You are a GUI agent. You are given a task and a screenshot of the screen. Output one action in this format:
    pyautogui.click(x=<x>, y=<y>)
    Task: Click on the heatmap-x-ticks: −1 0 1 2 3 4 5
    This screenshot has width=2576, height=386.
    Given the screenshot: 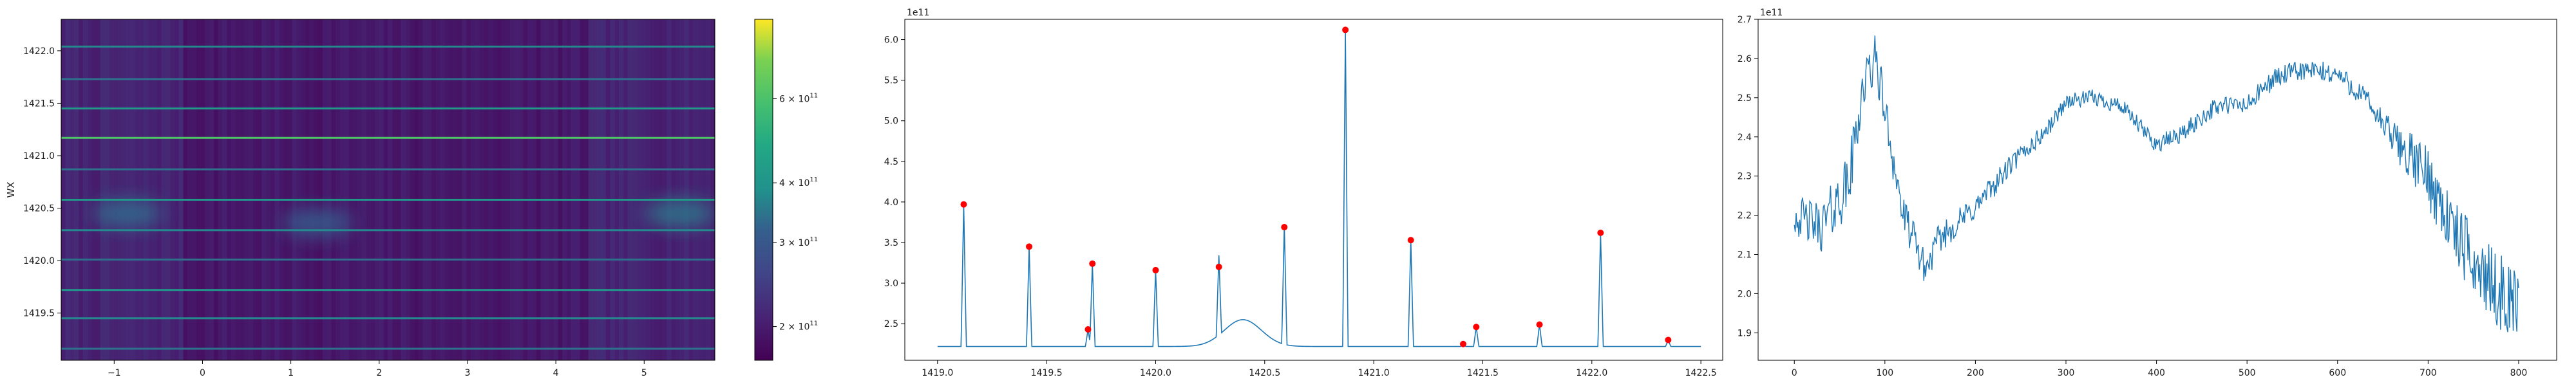 What is the action you would take?
    pyautogui.click(x=378, y=369)
    